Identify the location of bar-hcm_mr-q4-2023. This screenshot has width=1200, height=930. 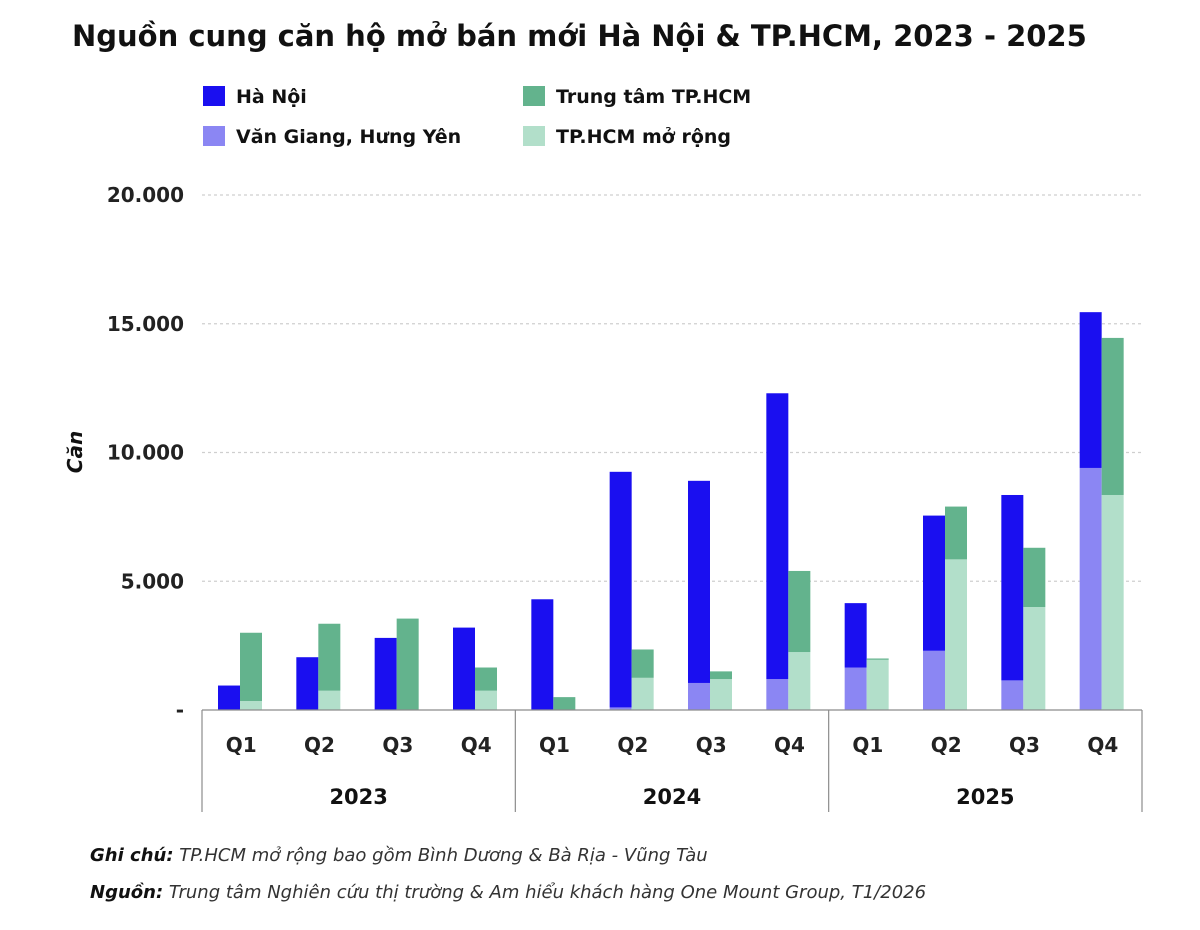
(486, 700).